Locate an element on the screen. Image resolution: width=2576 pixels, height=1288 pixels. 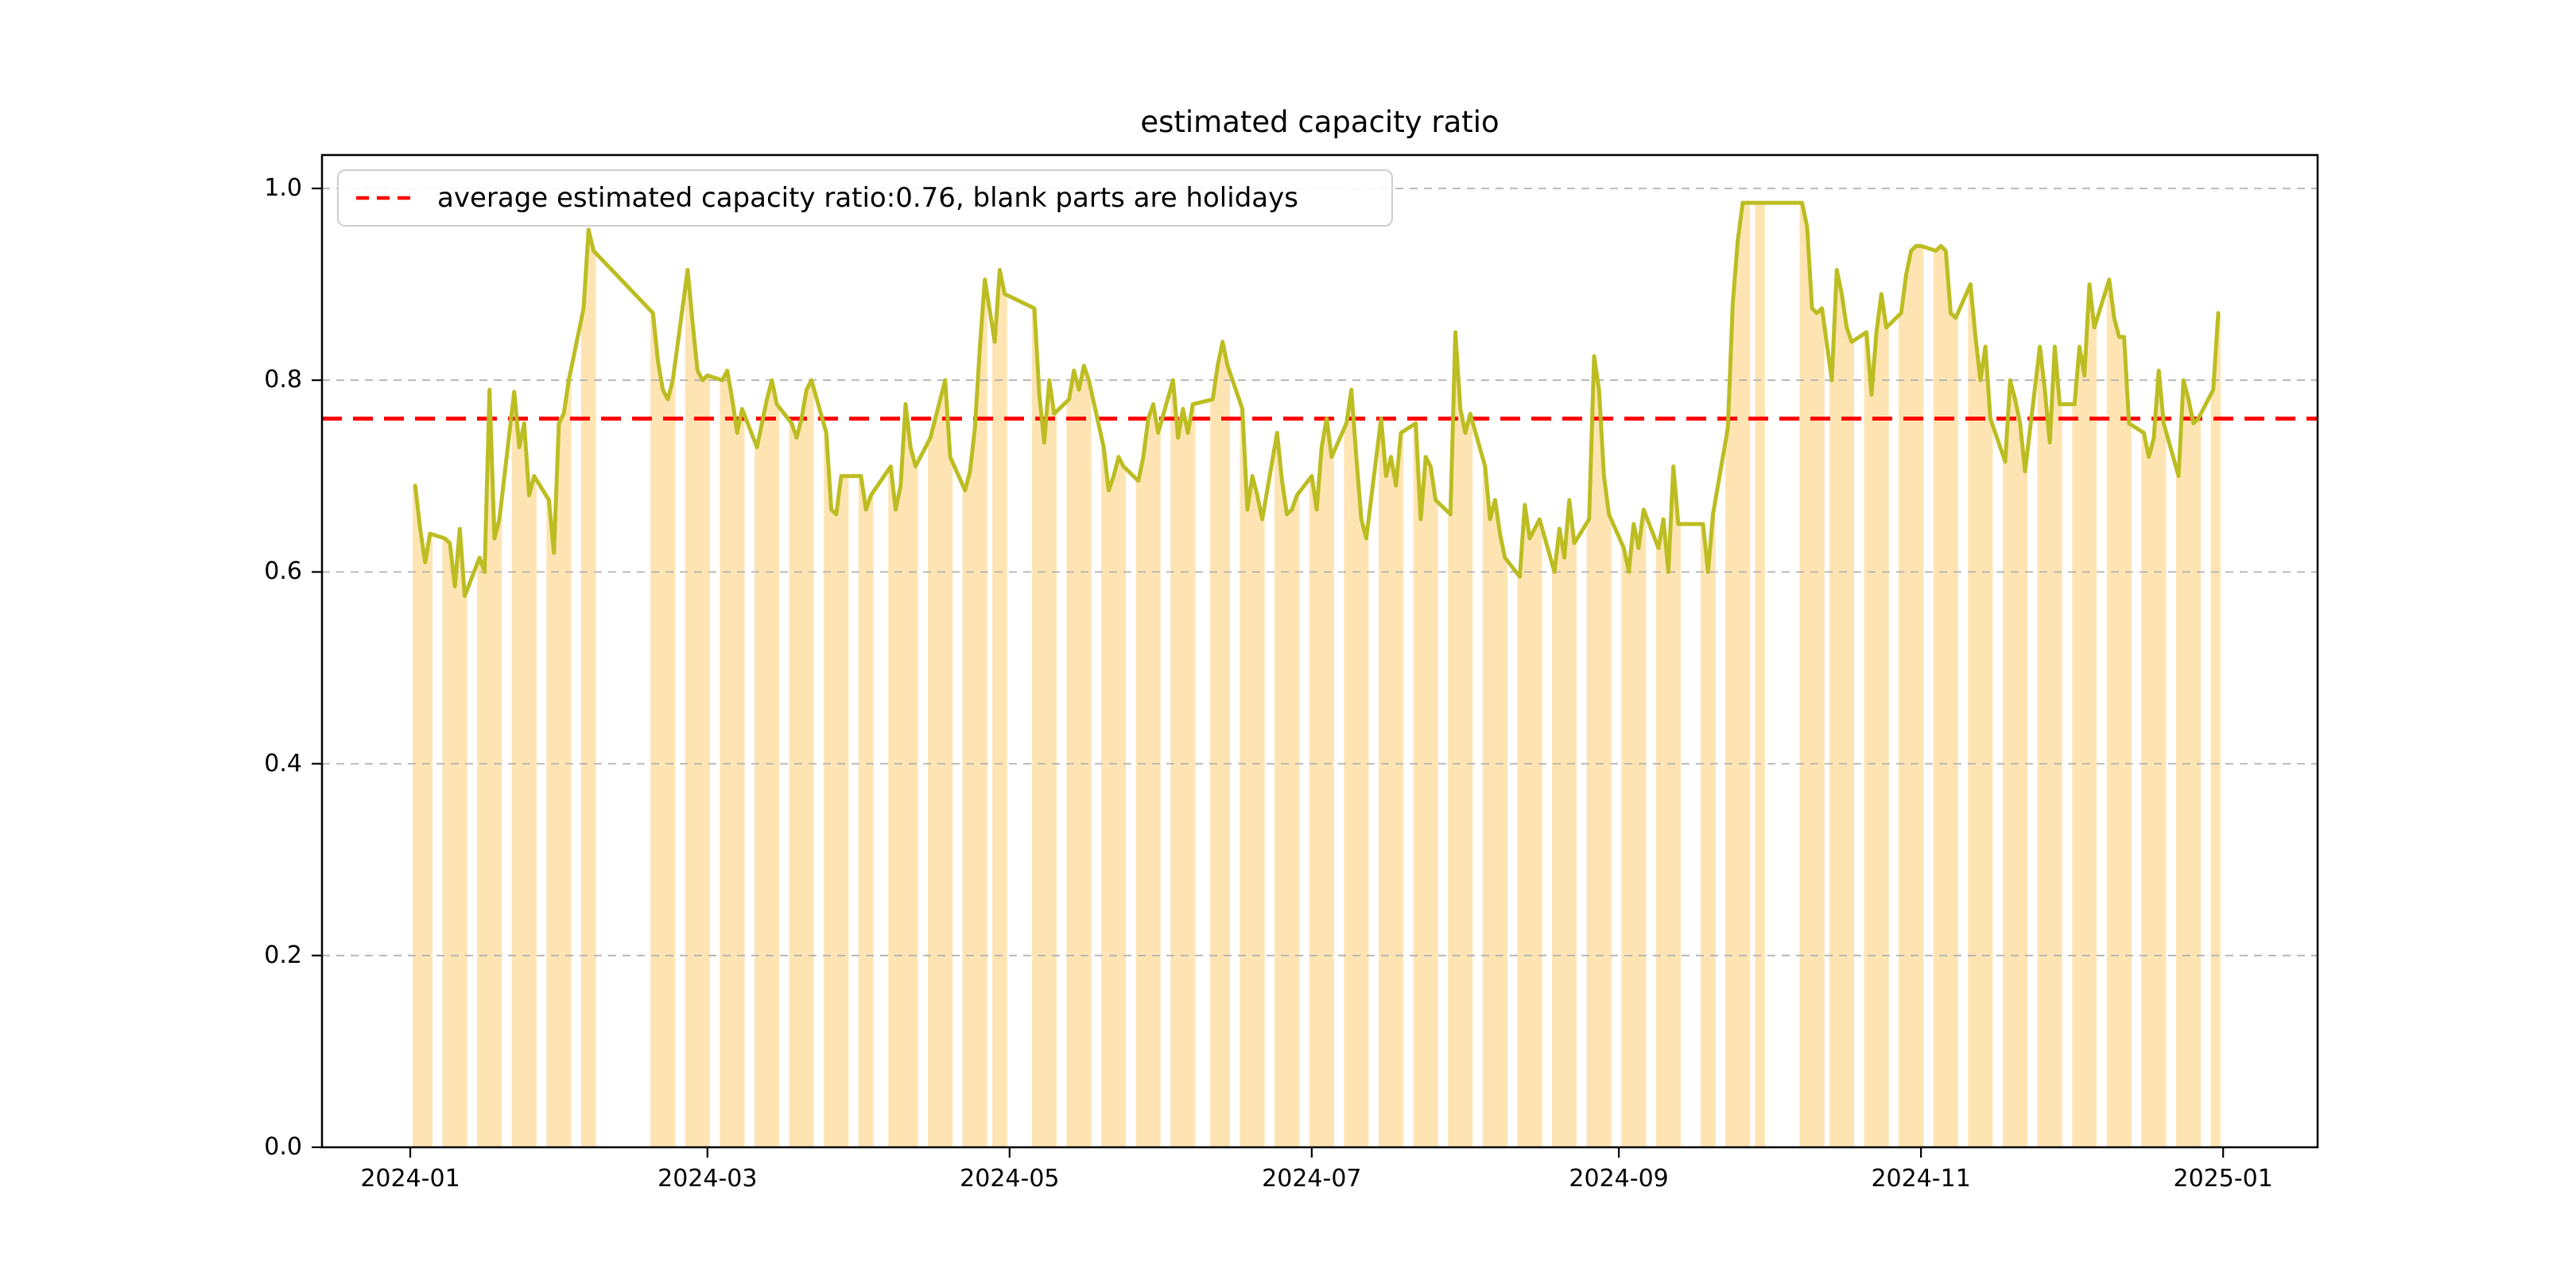
y-tick-label: 0.4 is located at coordinates (283, 764).